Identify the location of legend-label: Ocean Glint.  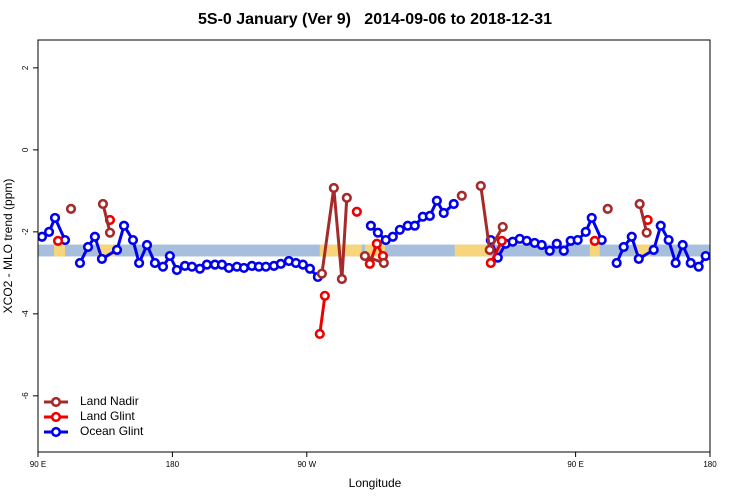
(112, 431).